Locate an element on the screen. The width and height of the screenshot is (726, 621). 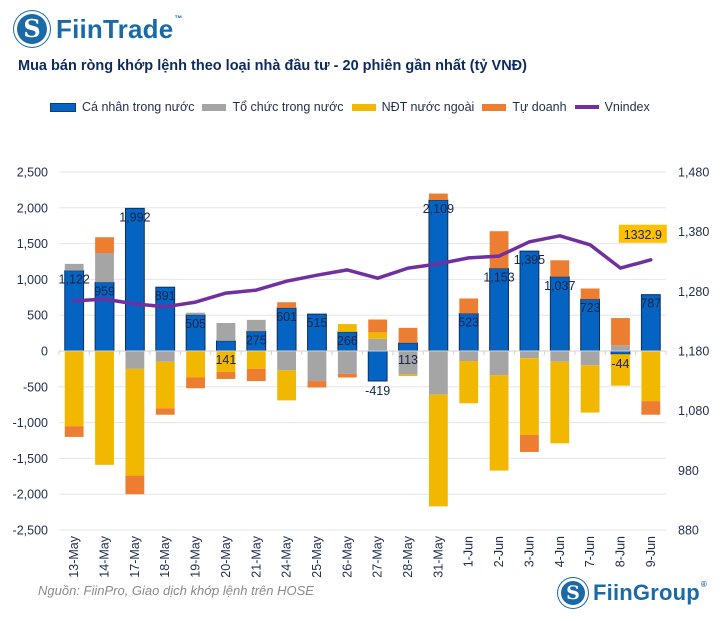
data-label-ca-nhan: 1,395 is located at coordinates (529, 260).